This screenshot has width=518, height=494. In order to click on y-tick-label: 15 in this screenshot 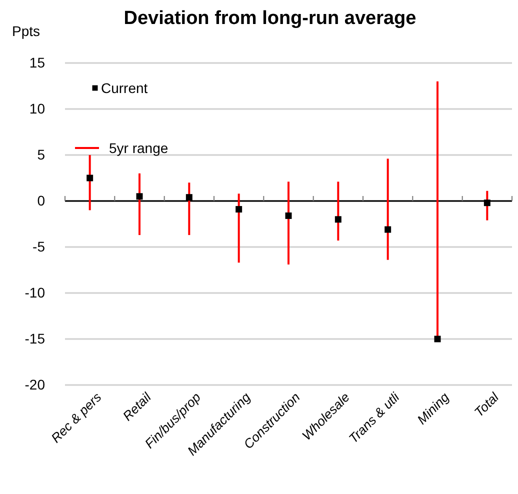, I will do `click(37, 62)`.